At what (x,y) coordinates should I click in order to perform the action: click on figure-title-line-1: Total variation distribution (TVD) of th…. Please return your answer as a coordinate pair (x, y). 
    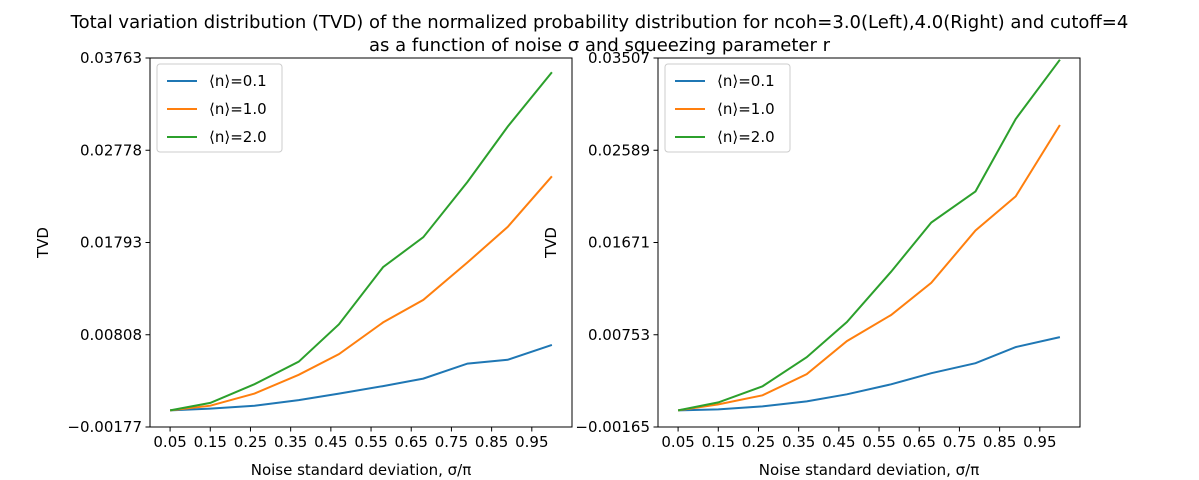
    Looking at the image, I should click on (599, 22).